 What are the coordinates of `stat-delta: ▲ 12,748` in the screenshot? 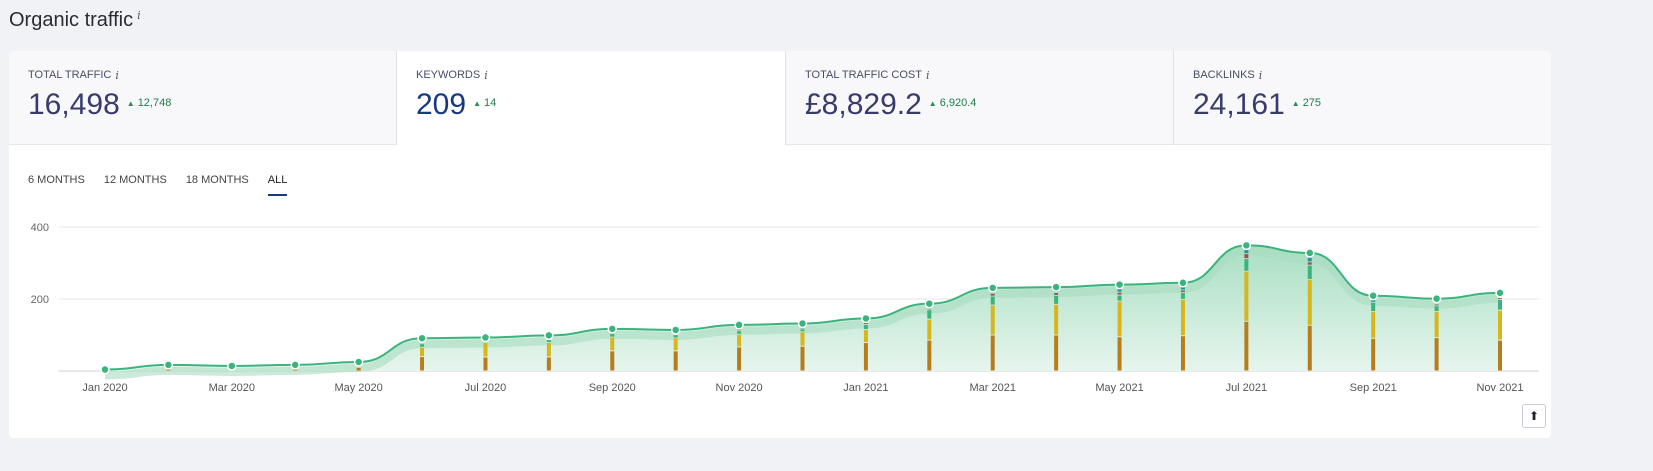 It's located at (149, 103).